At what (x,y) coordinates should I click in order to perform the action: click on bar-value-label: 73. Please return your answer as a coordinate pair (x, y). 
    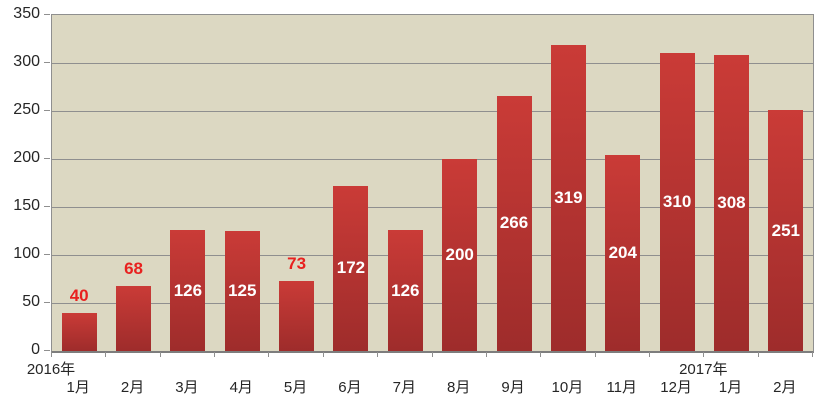
    Looking at the image, I should click on (297, 263).